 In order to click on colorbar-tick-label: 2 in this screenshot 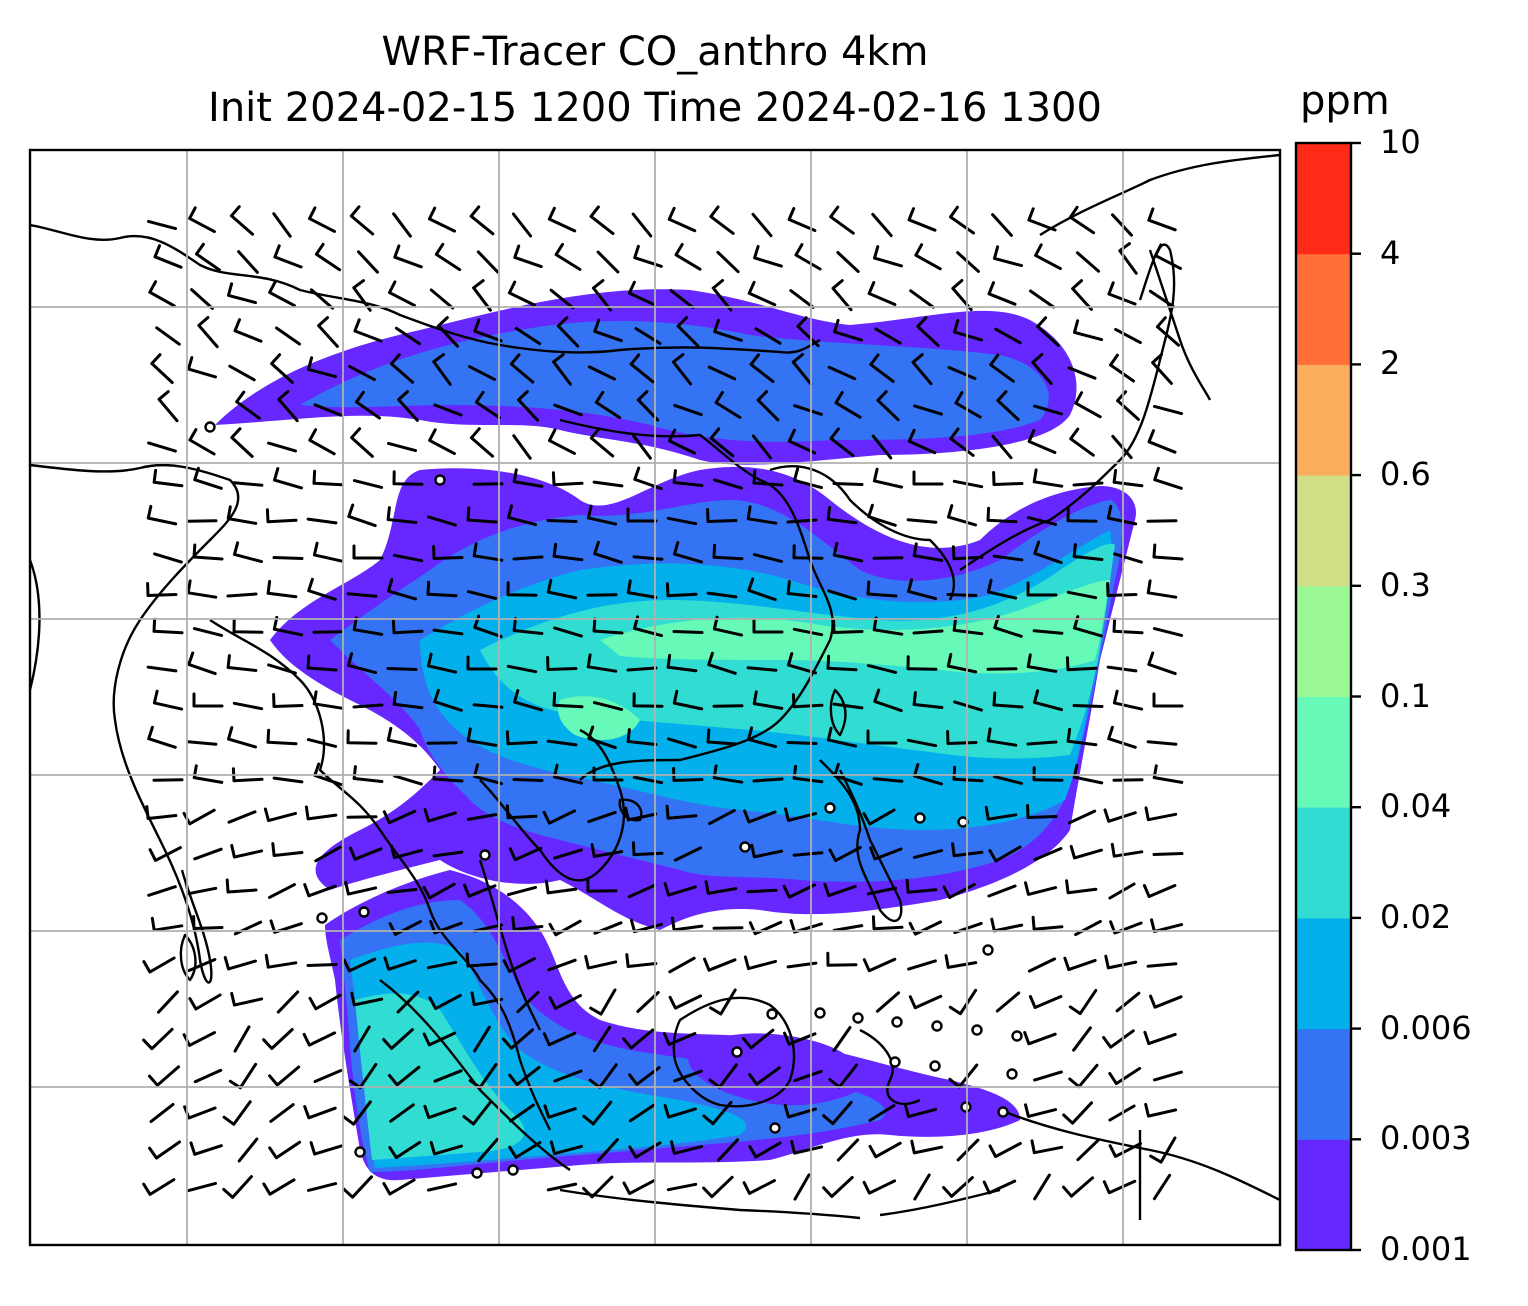, I will do `click(1390, 363)`.